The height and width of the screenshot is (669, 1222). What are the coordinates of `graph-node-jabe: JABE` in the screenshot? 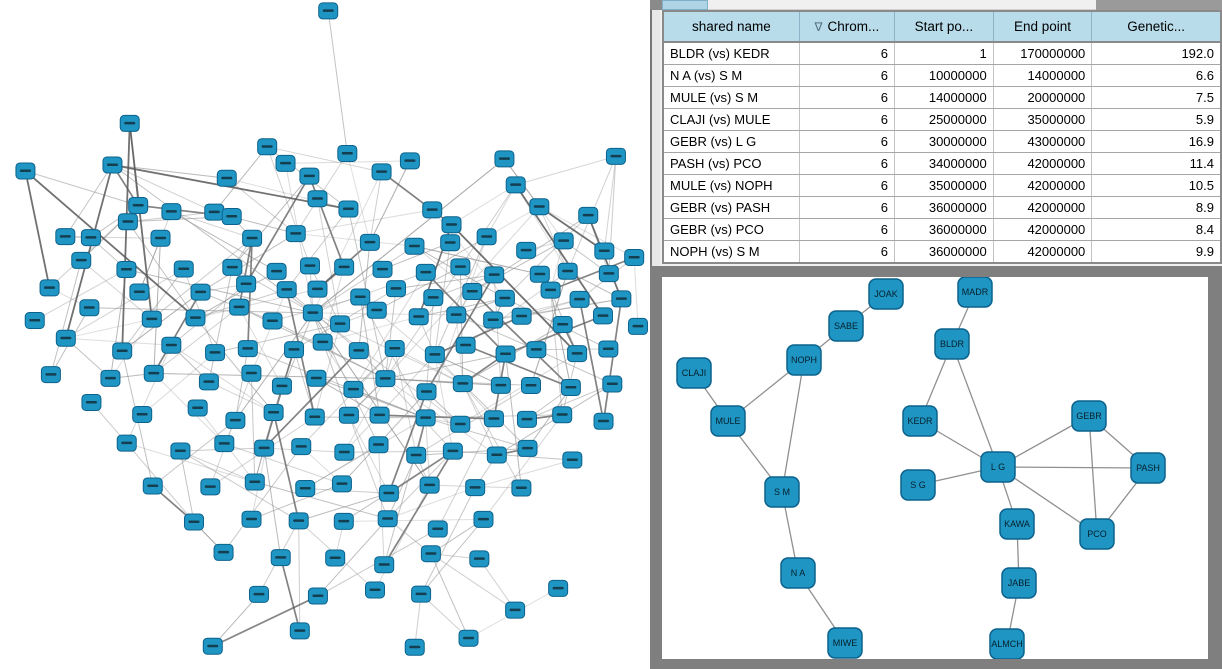 It's located at (1019, 583).